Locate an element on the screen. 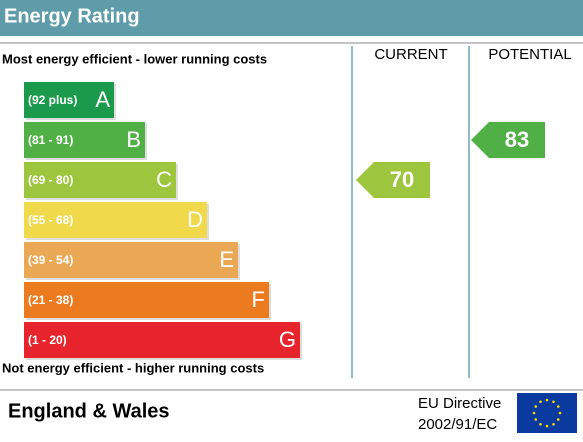  band-letter: B is located at coordinates (133, 139).